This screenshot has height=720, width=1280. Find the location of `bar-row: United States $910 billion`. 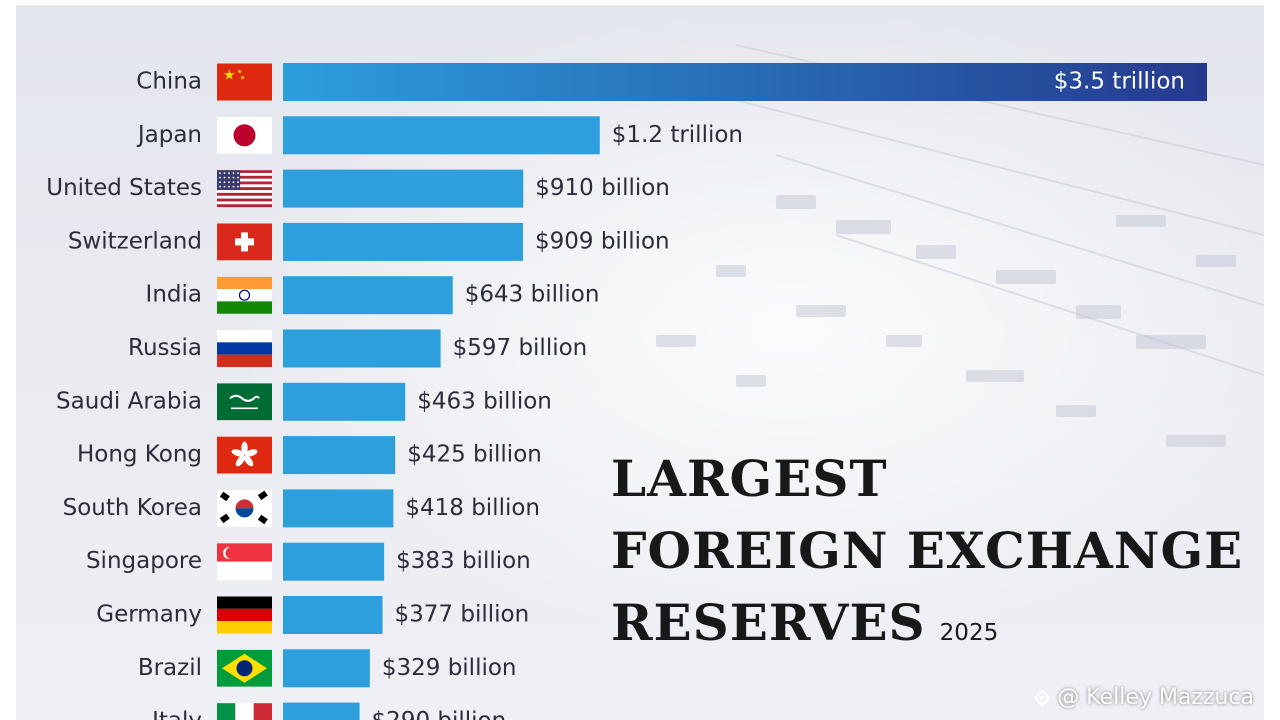

bar-row: United States $910 billion is located at coordinates (358, 188).